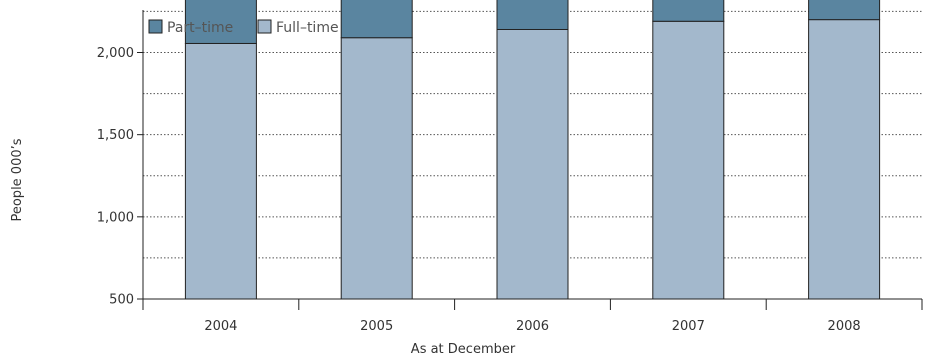  Describe the element at coordinates (688, 11) in the screenshot. I see `bar-part-time-2007` at that location.